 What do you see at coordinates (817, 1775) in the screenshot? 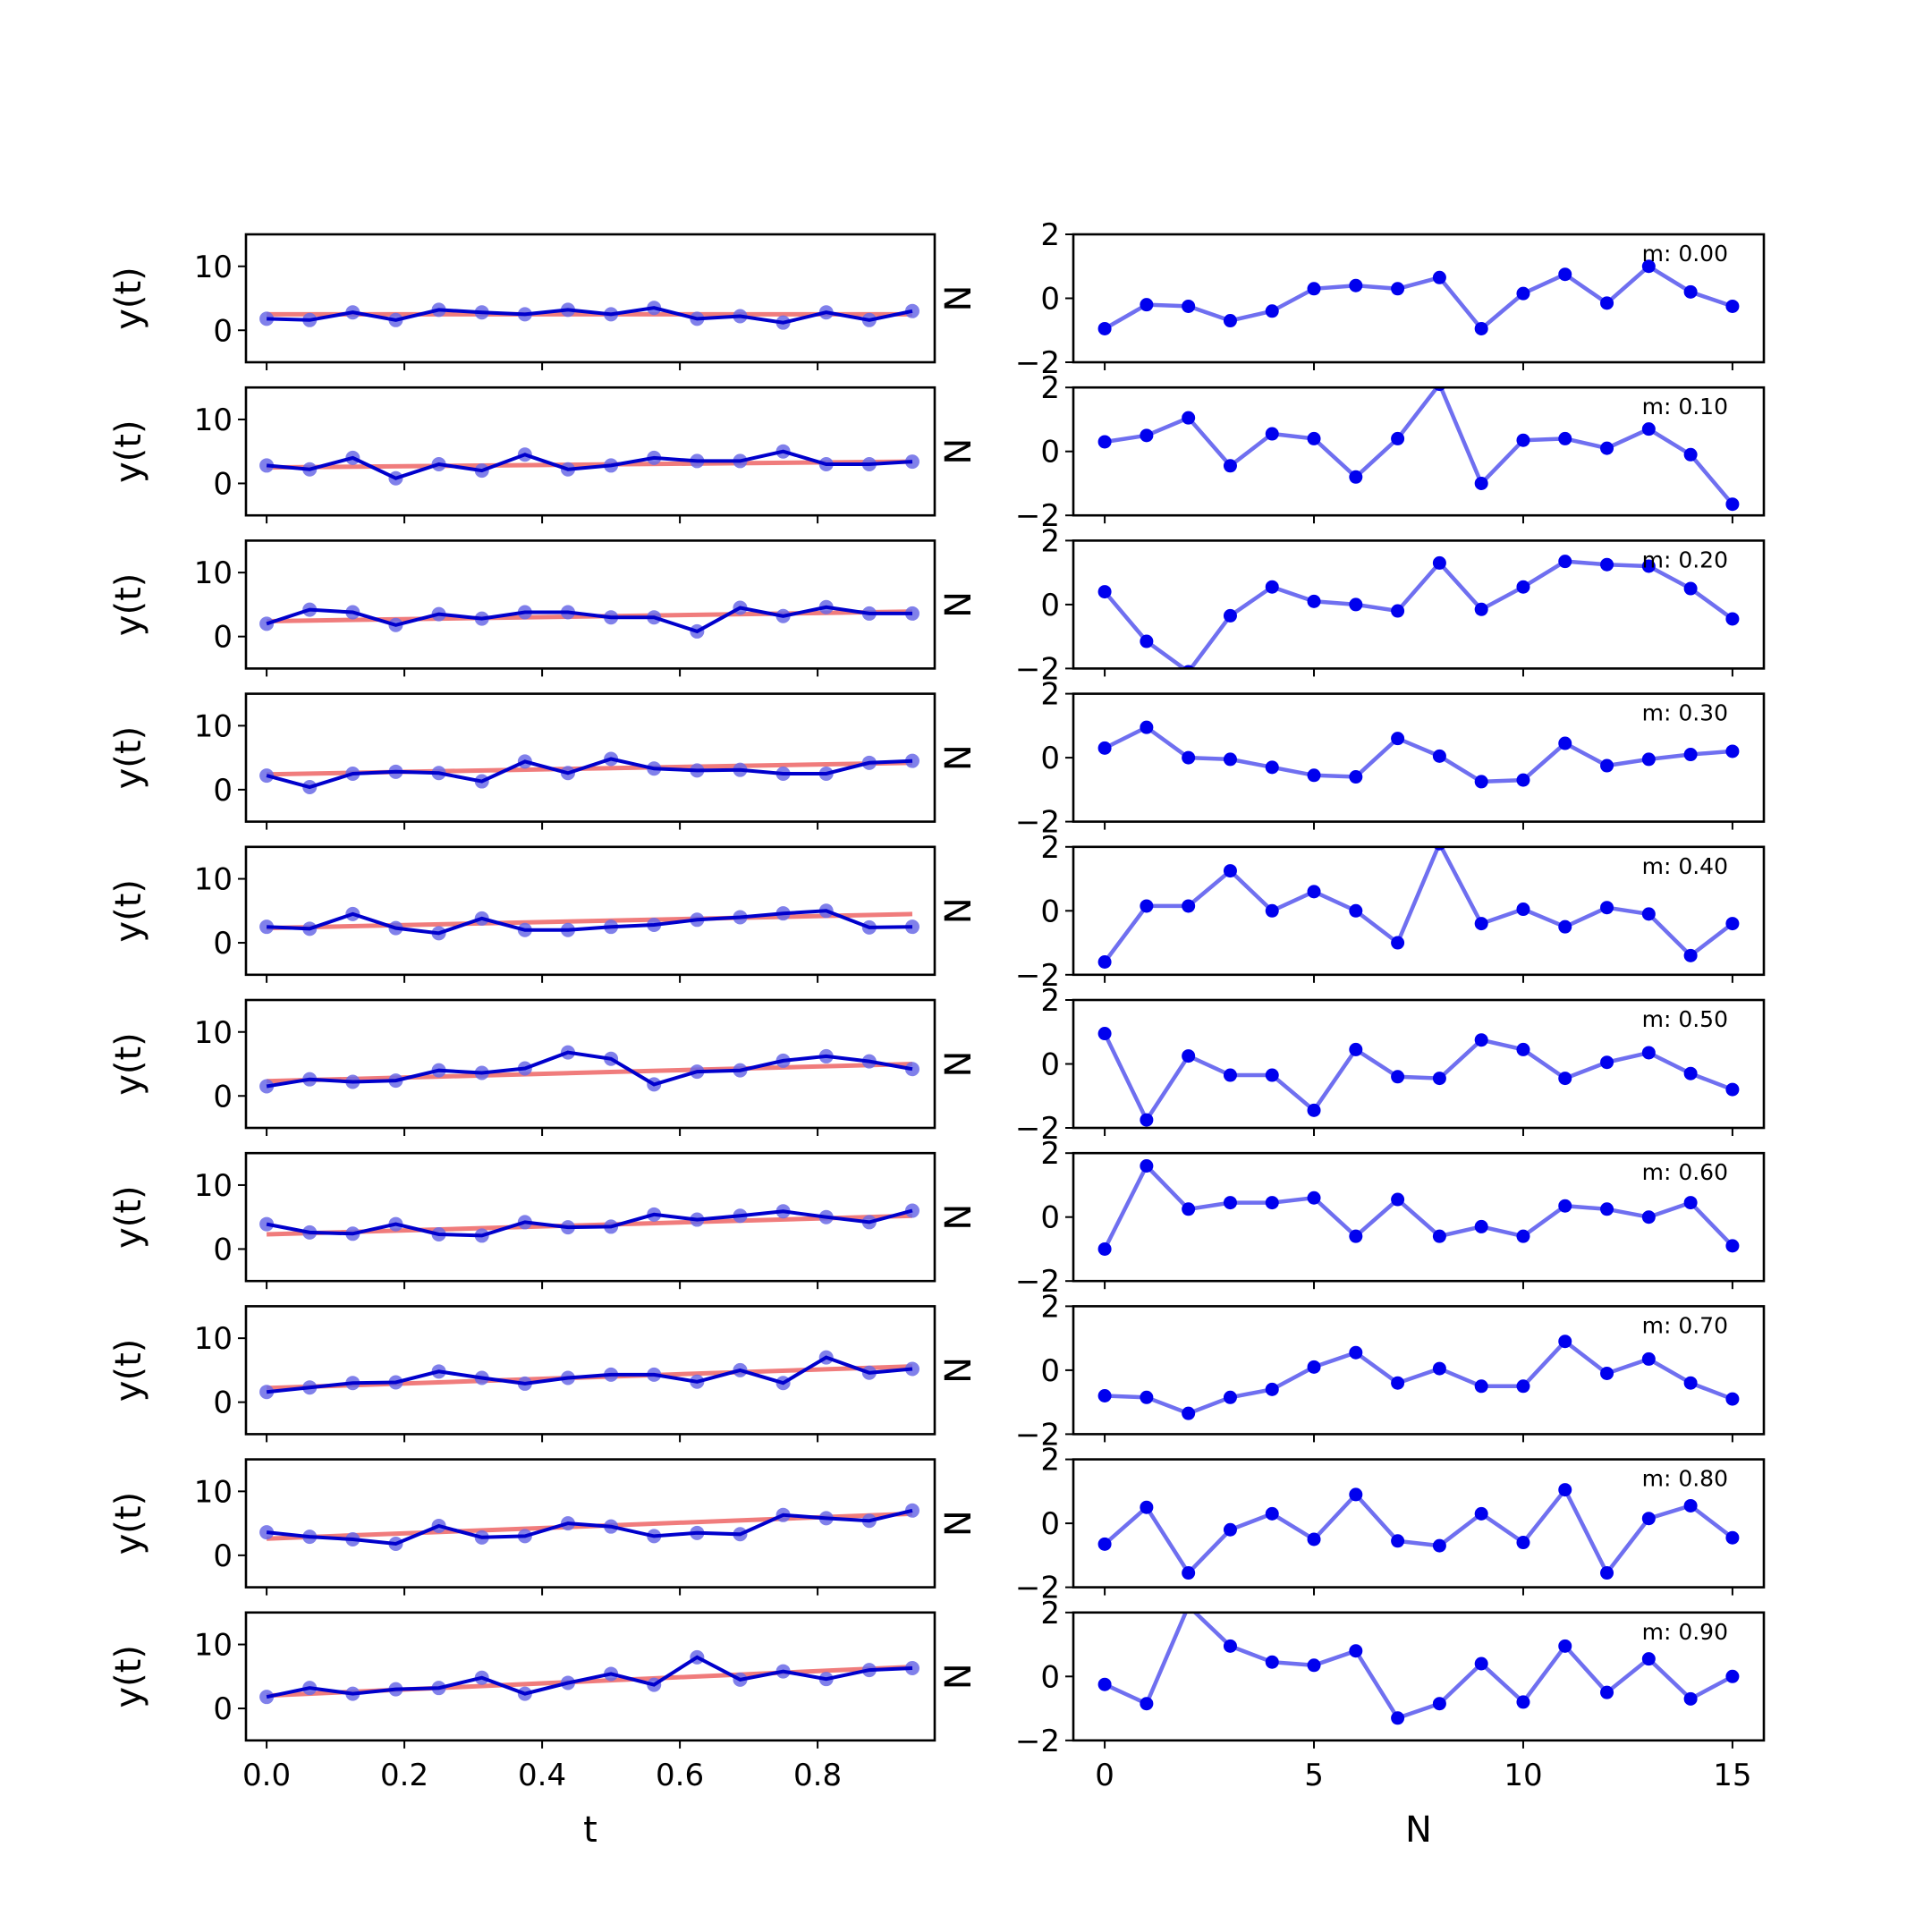
I see `left-x-tick-label: 0.8` at bounding box center [817, 1775].